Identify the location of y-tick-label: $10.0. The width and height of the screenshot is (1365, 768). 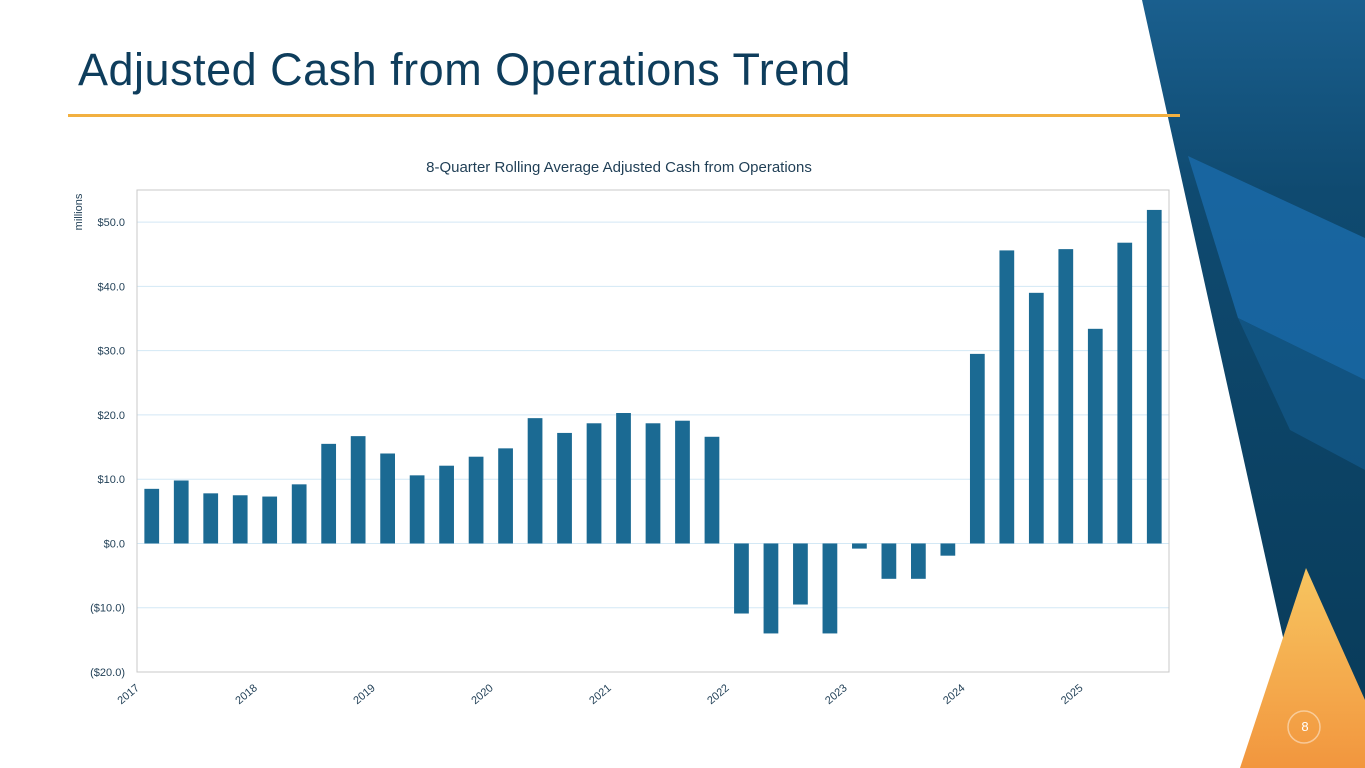
(111, 480).